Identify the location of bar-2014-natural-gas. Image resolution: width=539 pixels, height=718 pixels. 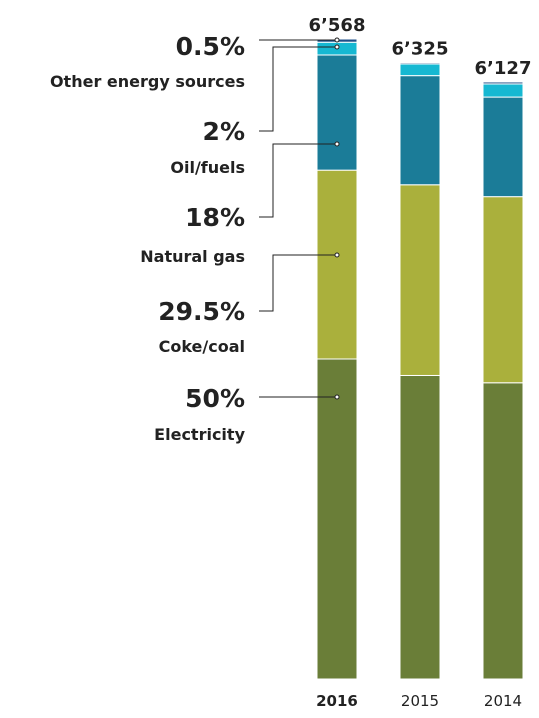
(503, 147).